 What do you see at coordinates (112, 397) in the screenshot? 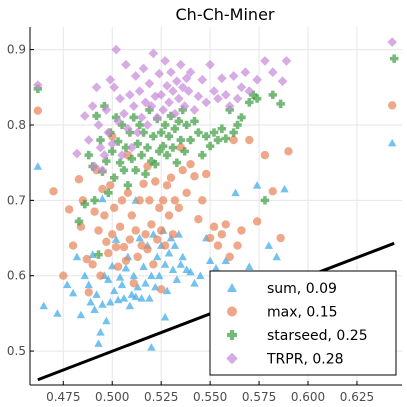
I see `x-tick-label: 0.500` at bounding box center [112, 397].